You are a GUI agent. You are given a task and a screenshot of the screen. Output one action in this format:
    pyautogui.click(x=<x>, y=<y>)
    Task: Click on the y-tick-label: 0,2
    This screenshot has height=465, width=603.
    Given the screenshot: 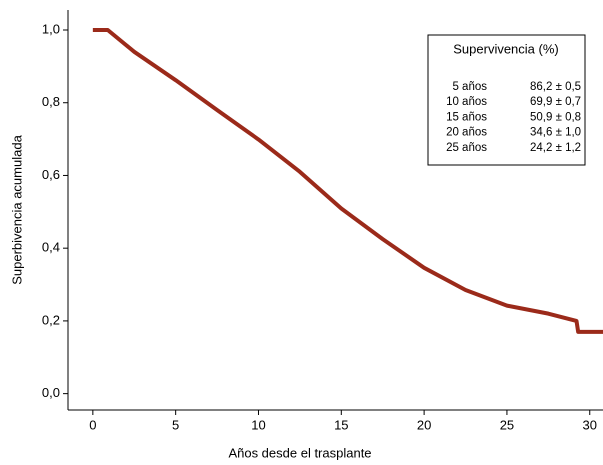 What is the action you would take?
    pyautogui.click(x=51, y=319)
    